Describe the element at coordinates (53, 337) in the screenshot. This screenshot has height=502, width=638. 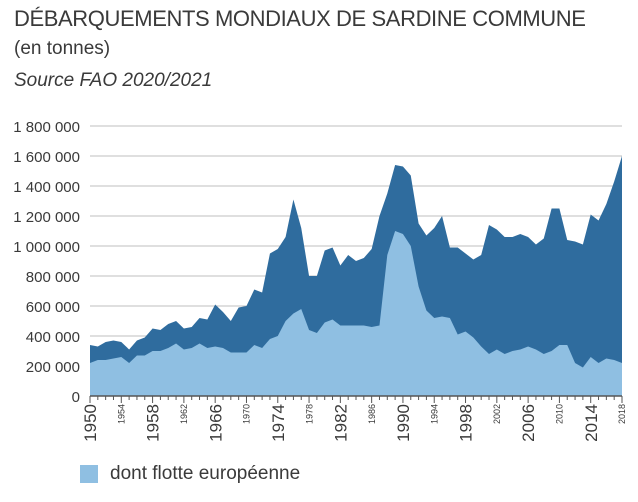
I see `y-tick-label: 400 000` at that location.